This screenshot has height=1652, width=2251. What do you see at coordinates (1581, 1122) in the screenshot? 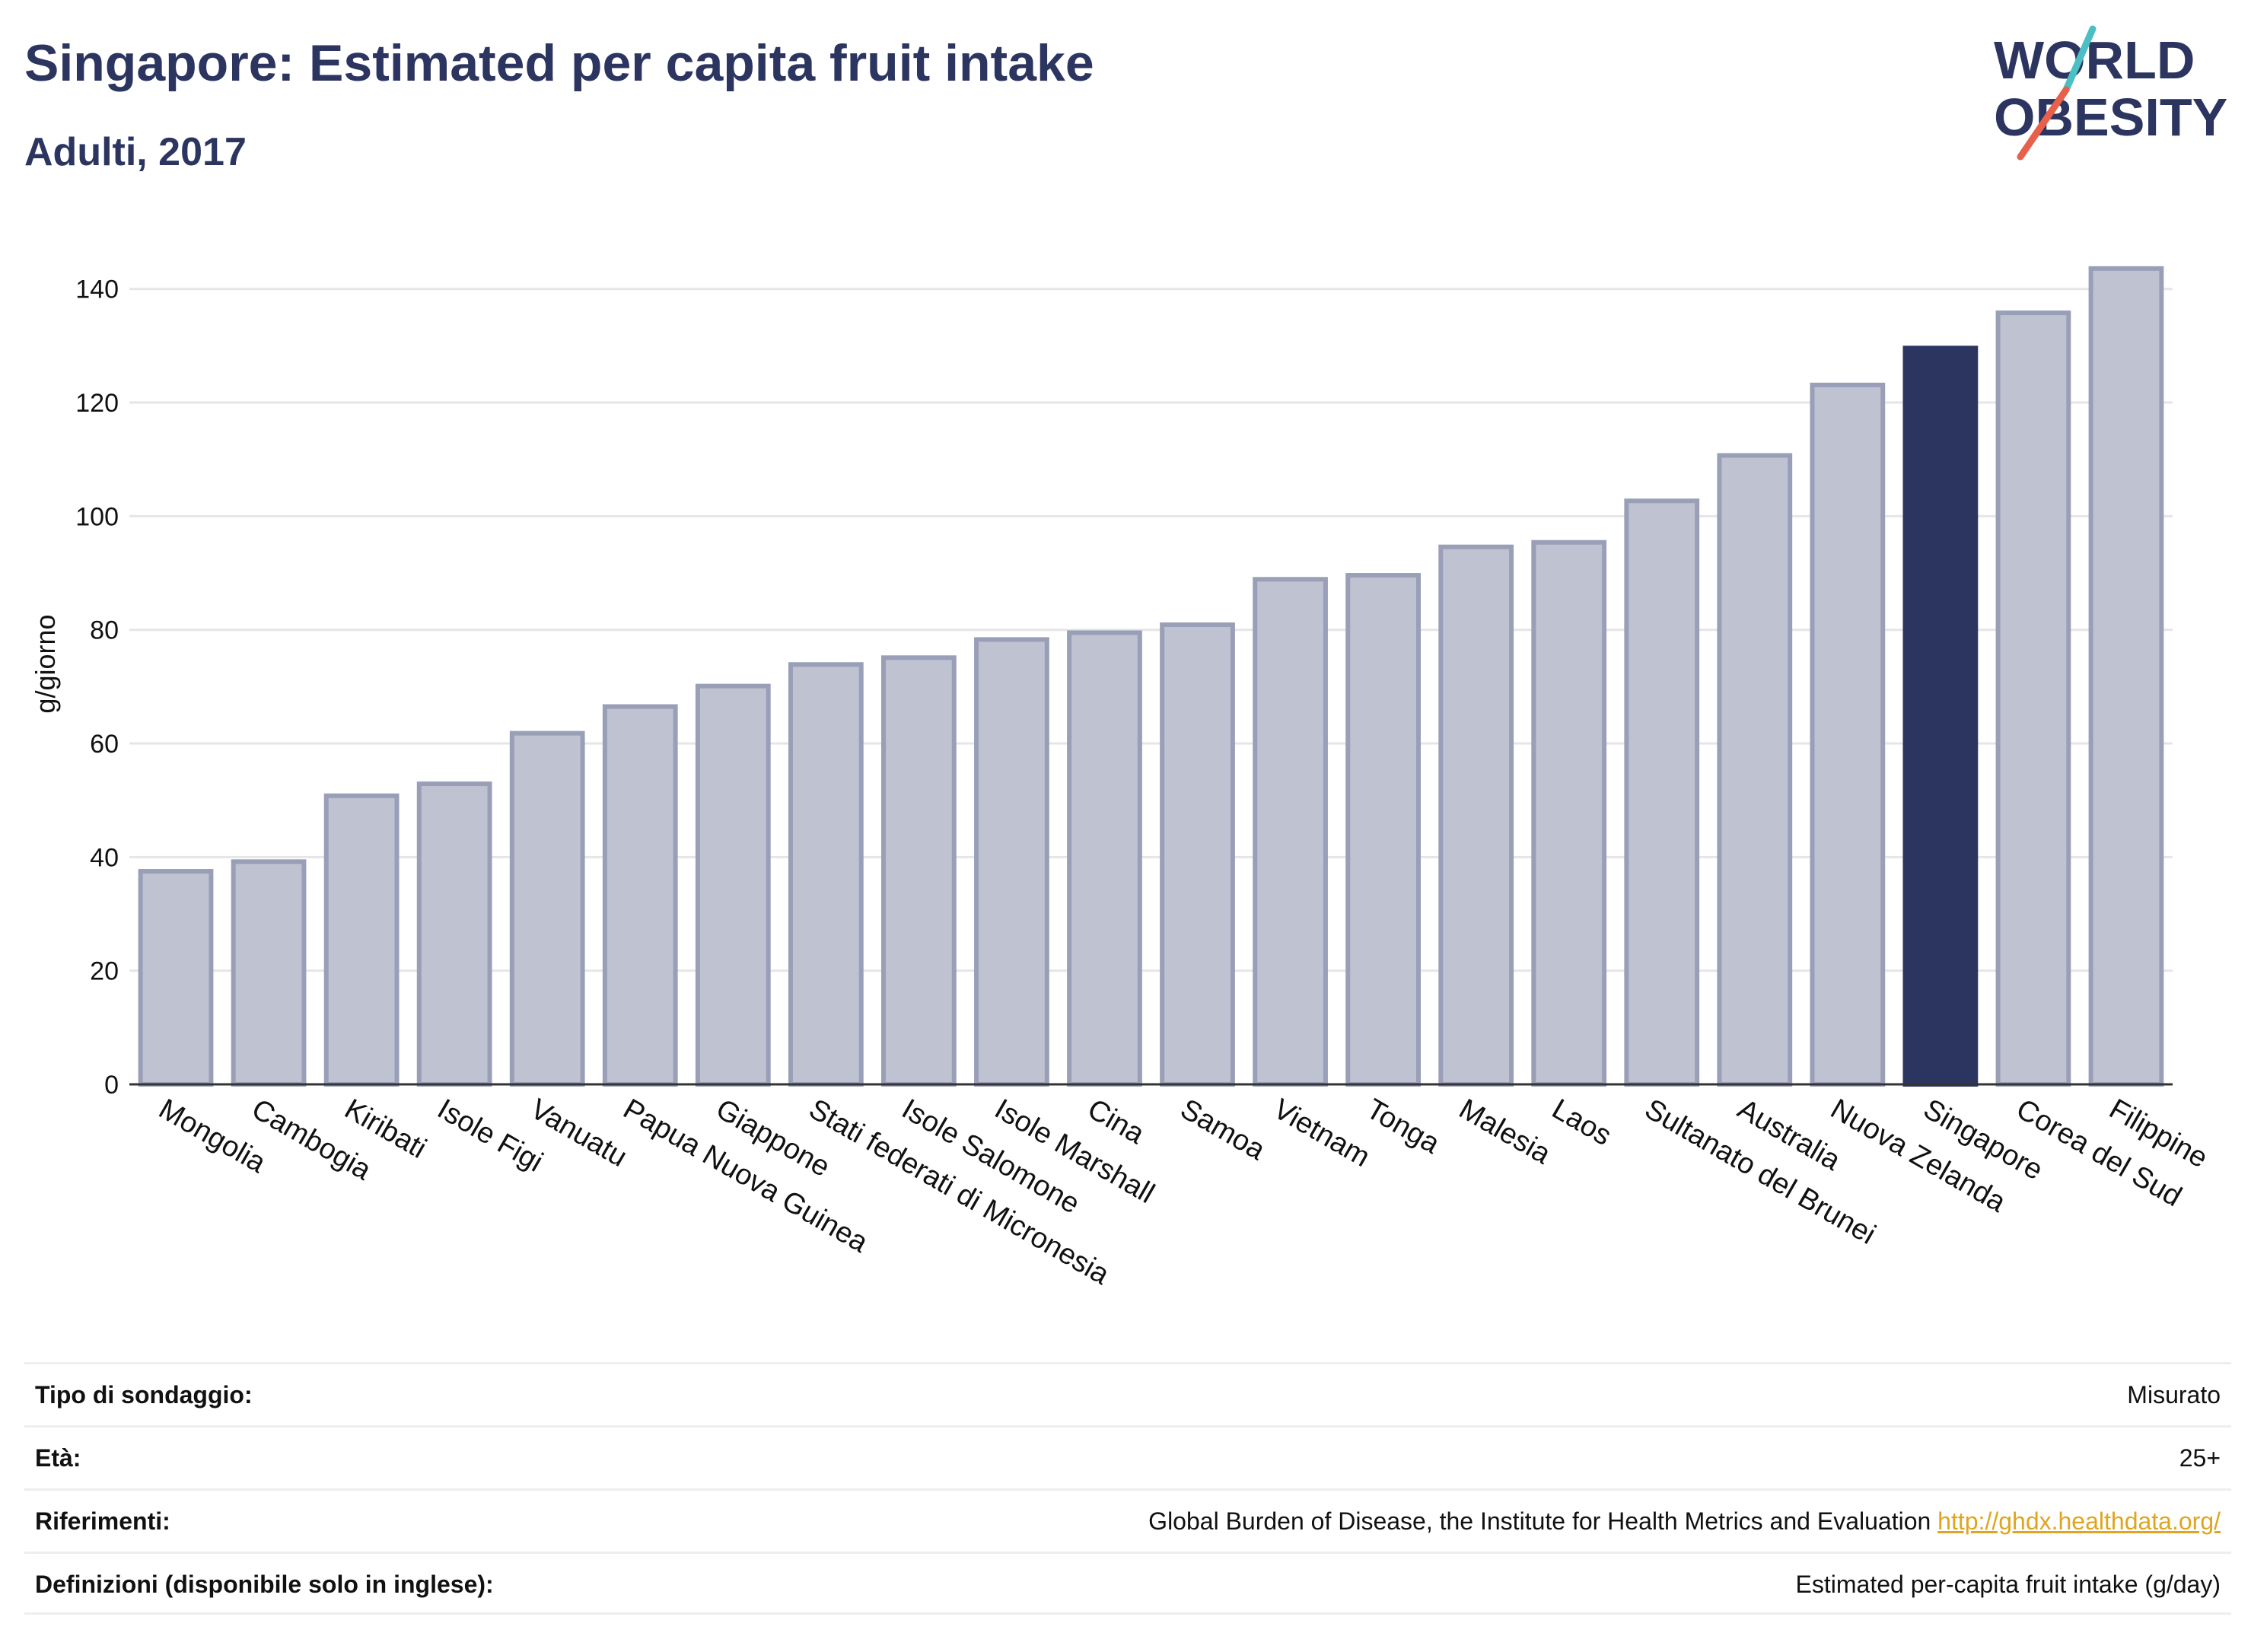
I see `x-tick-label: Laos` at bounding box center [1581, 1122].